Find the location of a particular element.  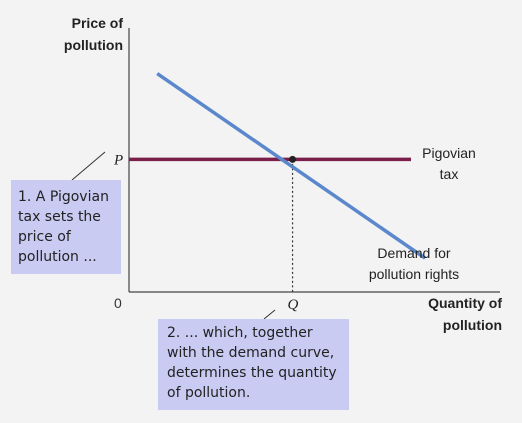

equilibrium-point is located at coordinates (293, 159).